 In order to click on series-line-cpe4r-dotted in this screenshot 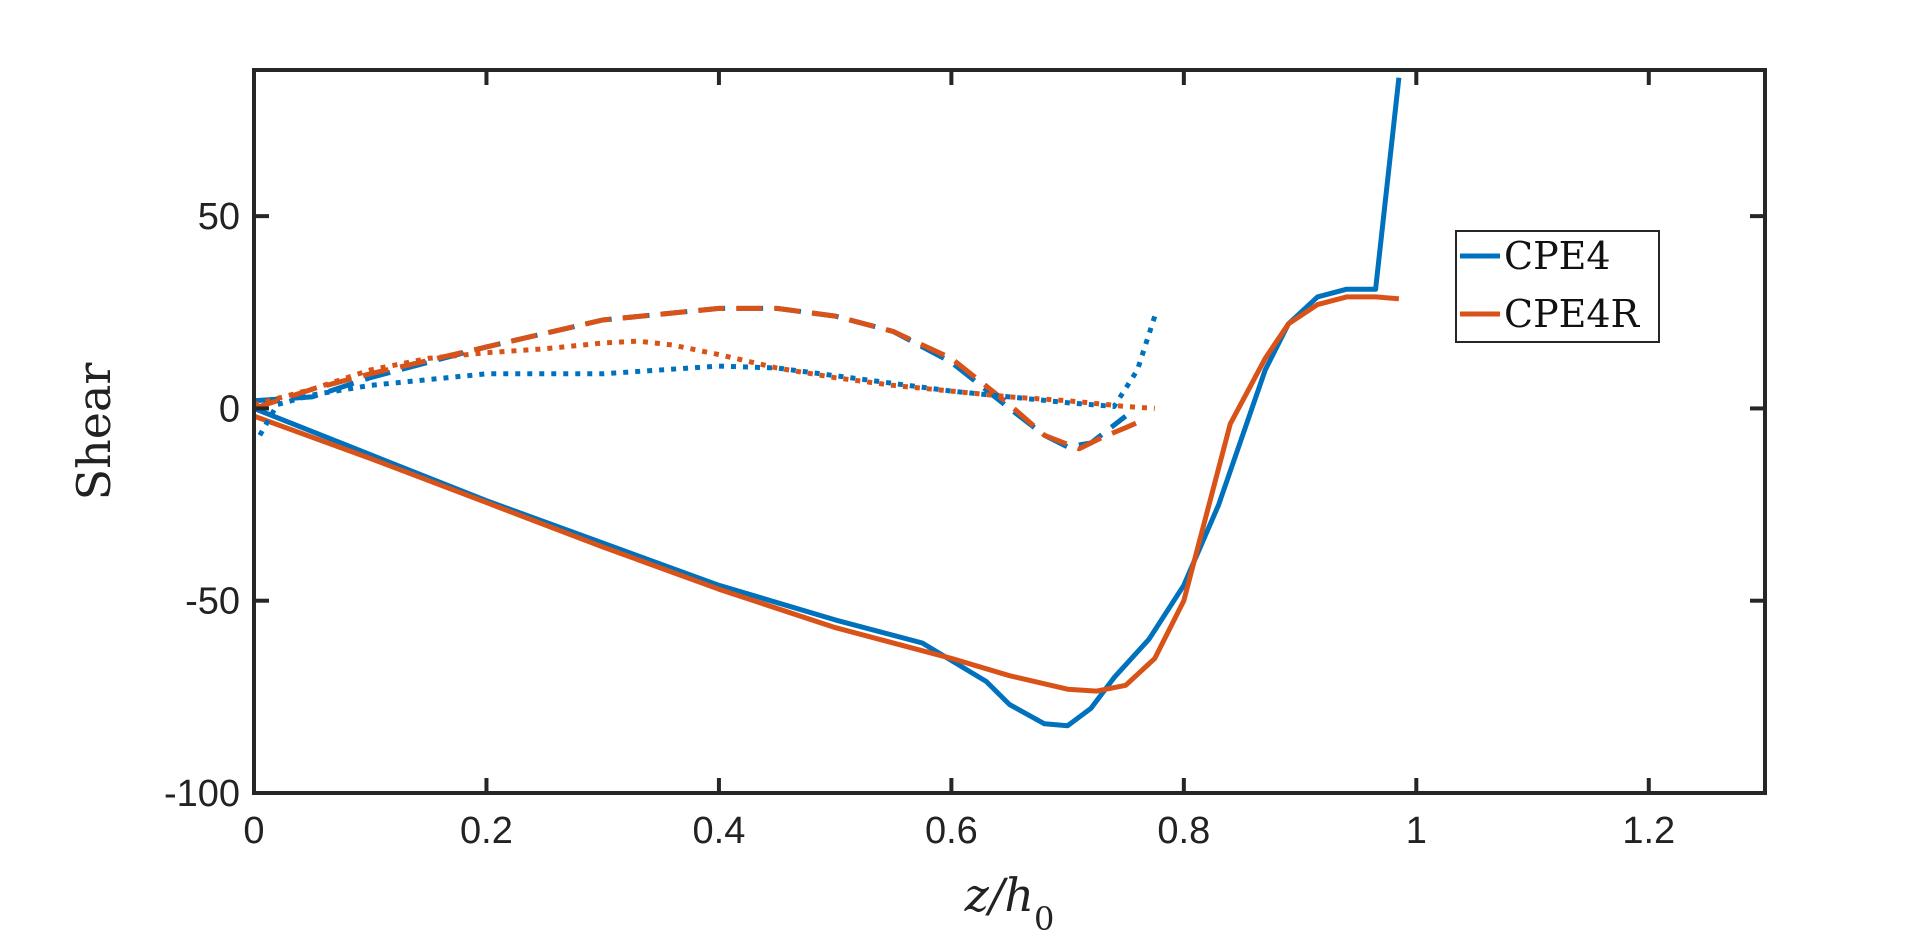, I will do `click(704, 374)`.